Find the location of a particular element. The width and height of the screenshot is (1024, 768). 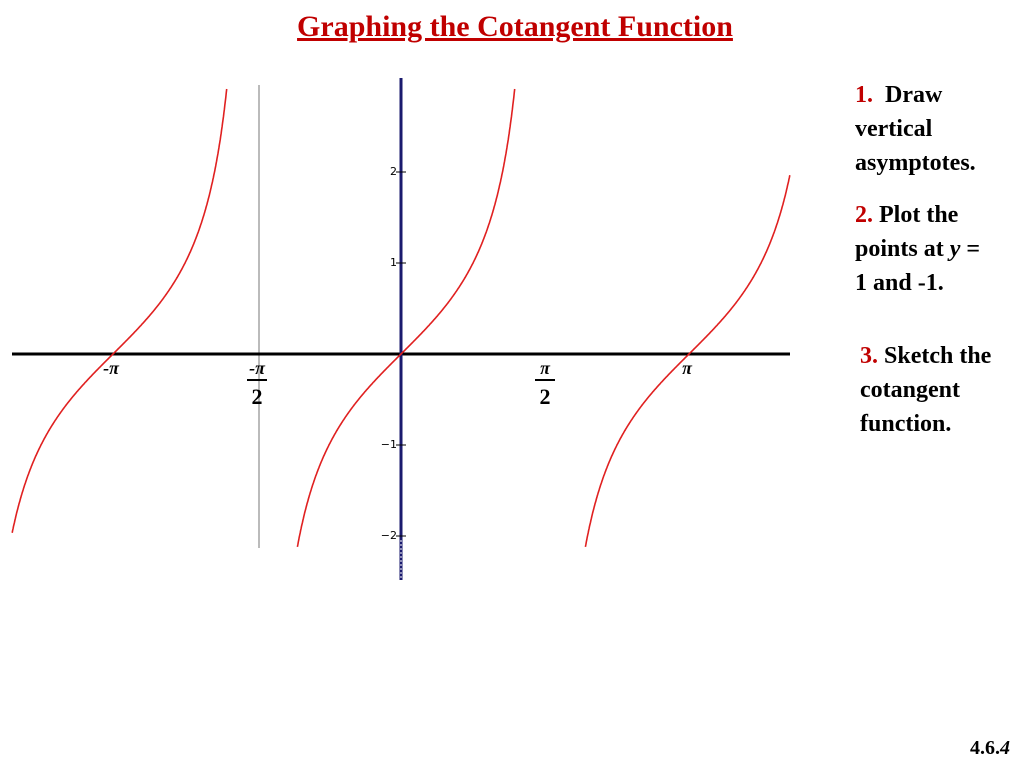

slide-number: 4.6.4 is located at coordinates (990, 748).